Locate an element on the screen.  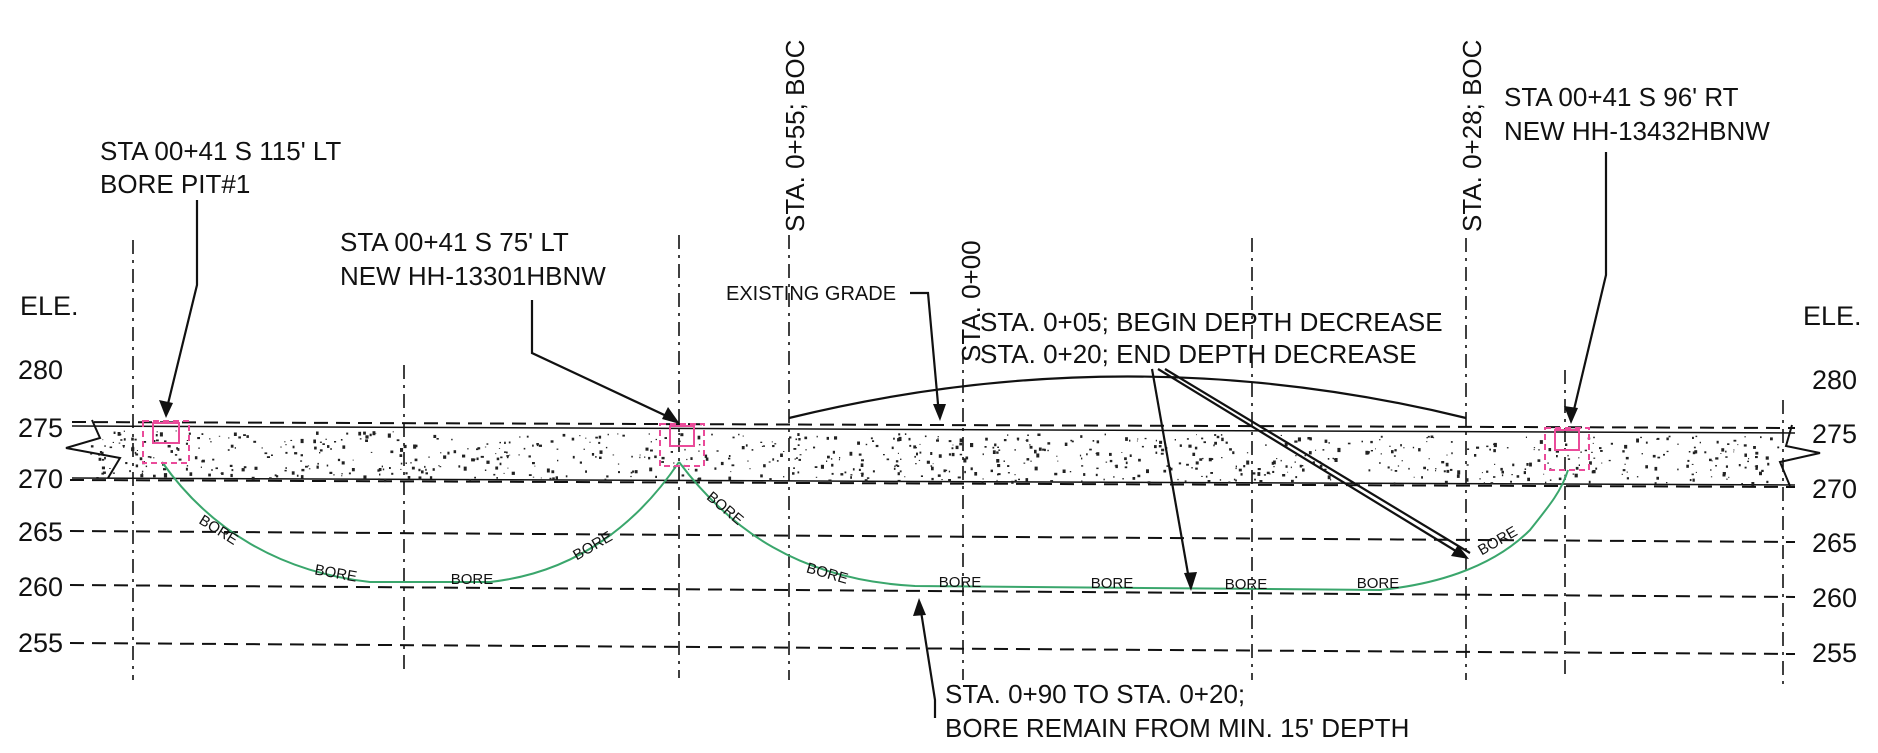
existing-grade-label: EXISTING GRADE is located at coordinates (811, 294).